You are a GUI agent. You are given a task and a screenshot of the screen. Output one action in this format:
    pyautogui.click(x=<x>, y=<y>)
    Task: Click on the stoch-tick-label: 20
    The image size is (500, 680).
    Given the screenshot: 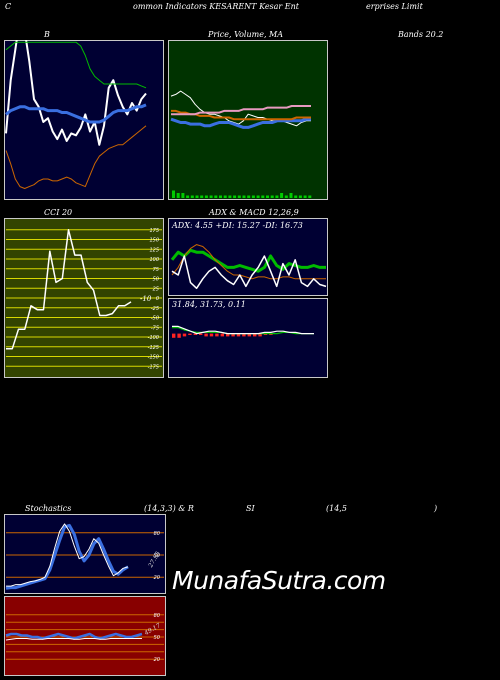 What is the action you would take?
    pyautogui.click(x=157, y=578)
    